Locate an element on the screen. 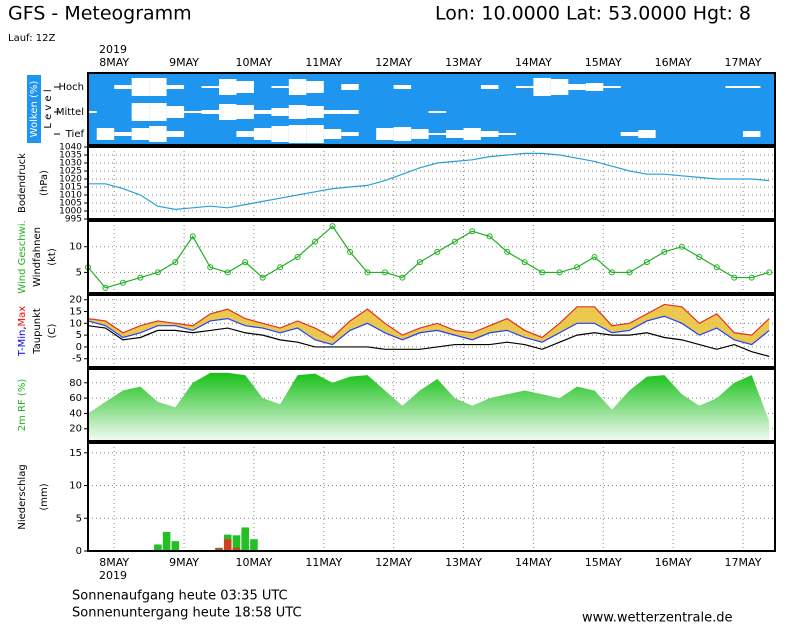 This screenshot has width=800, height=625. y-tick-label: 15 is located at coordinates (75, 312).